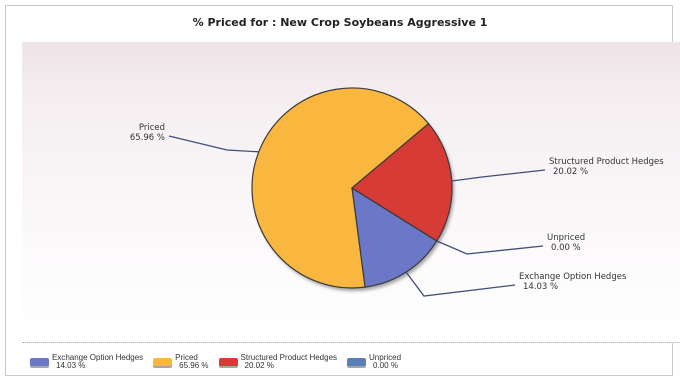 Image resolution: width=680 pixels, height=383 pixels. What do you see at coordinates (394, 237) in the screenshot?
I see `pie-slice-exchange-option-hedges` at bounding box center [394, 237].